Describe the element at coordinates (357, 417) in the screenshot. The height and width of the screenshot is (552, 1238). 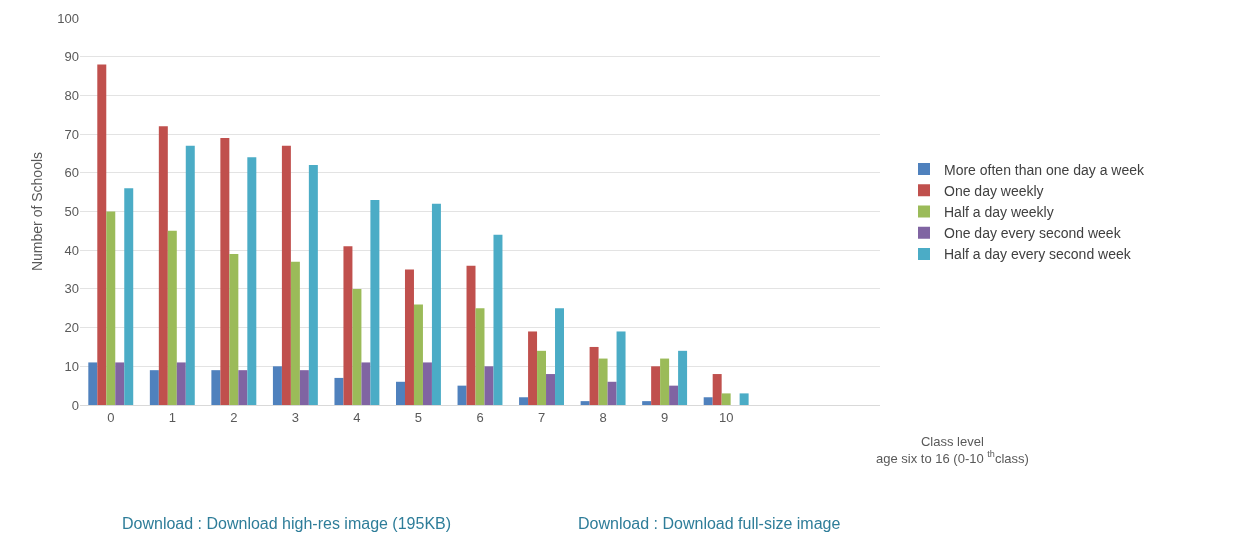
I see `x-tick-label: 4` at that location.